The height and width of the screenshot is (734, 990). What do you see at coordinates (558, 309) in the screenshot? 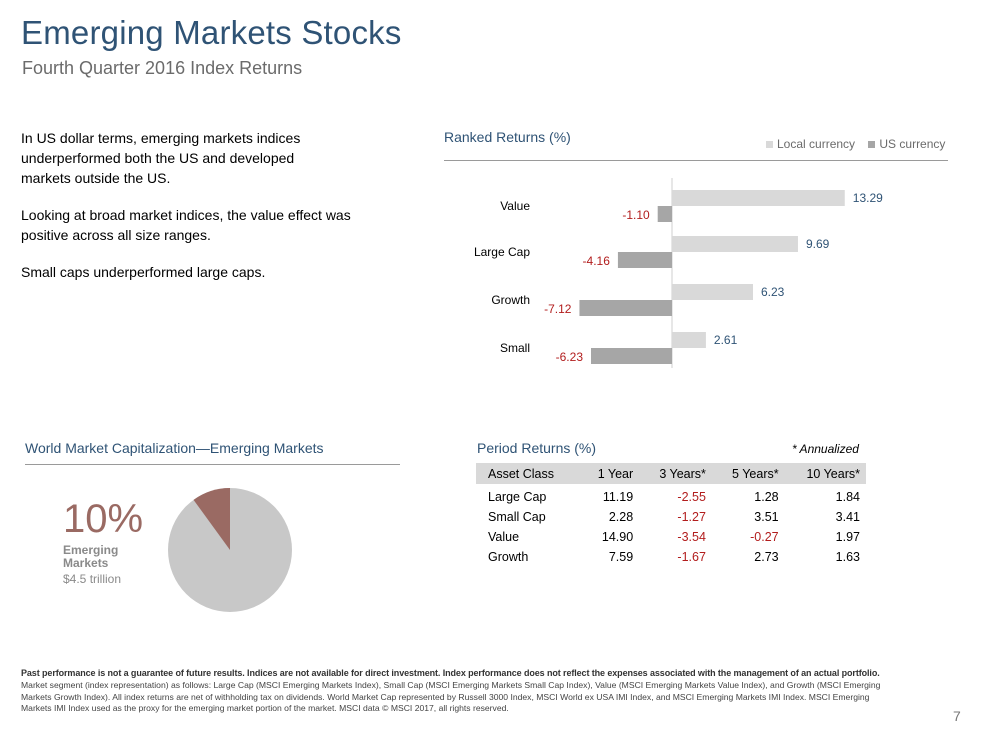
I see `data-label-us: -7.12` at bounding box center [558, 309].